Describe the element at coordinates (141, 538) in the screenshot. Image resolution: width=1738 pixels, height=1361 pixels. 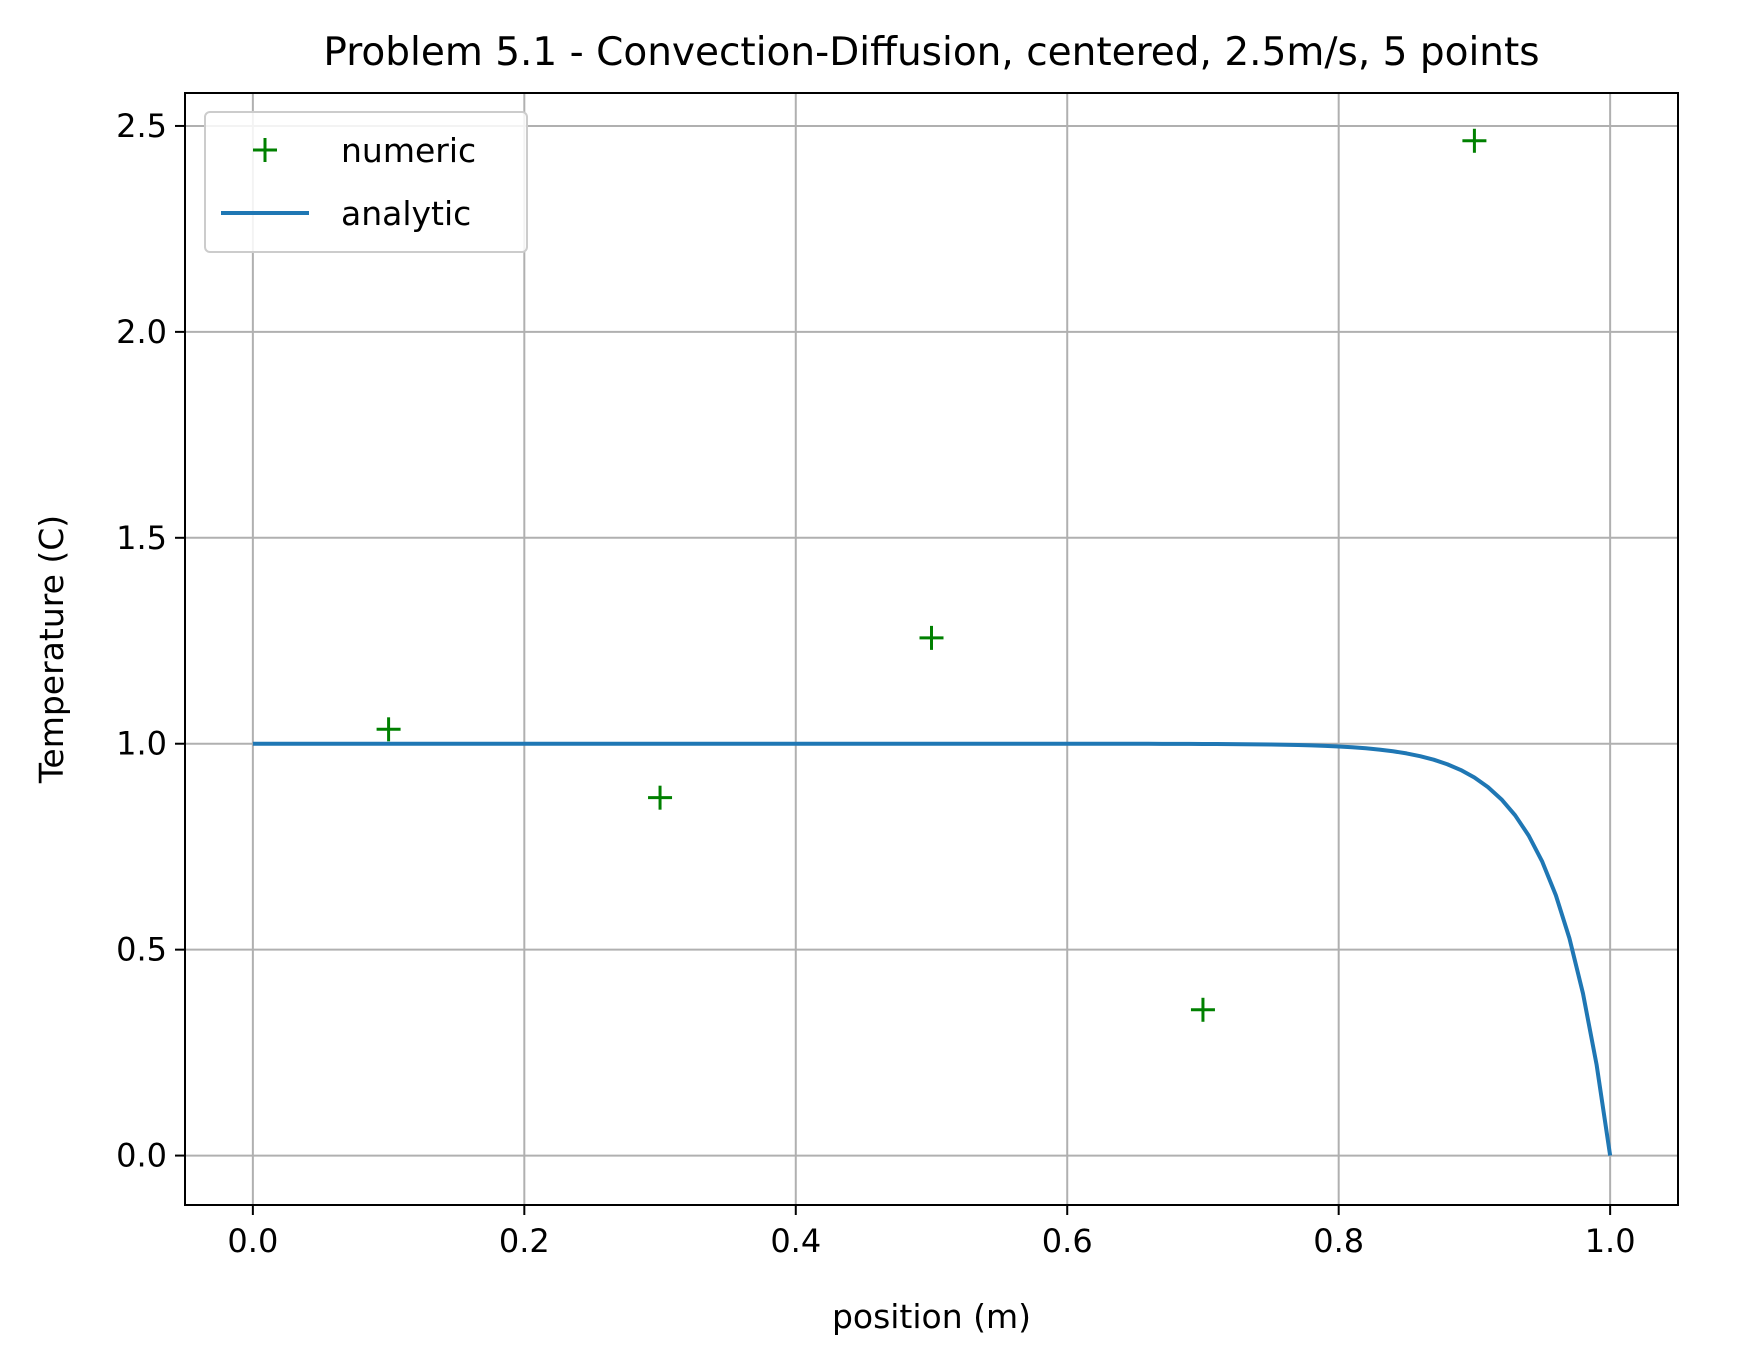
I see `y-tick-label: 1.5` at that location.